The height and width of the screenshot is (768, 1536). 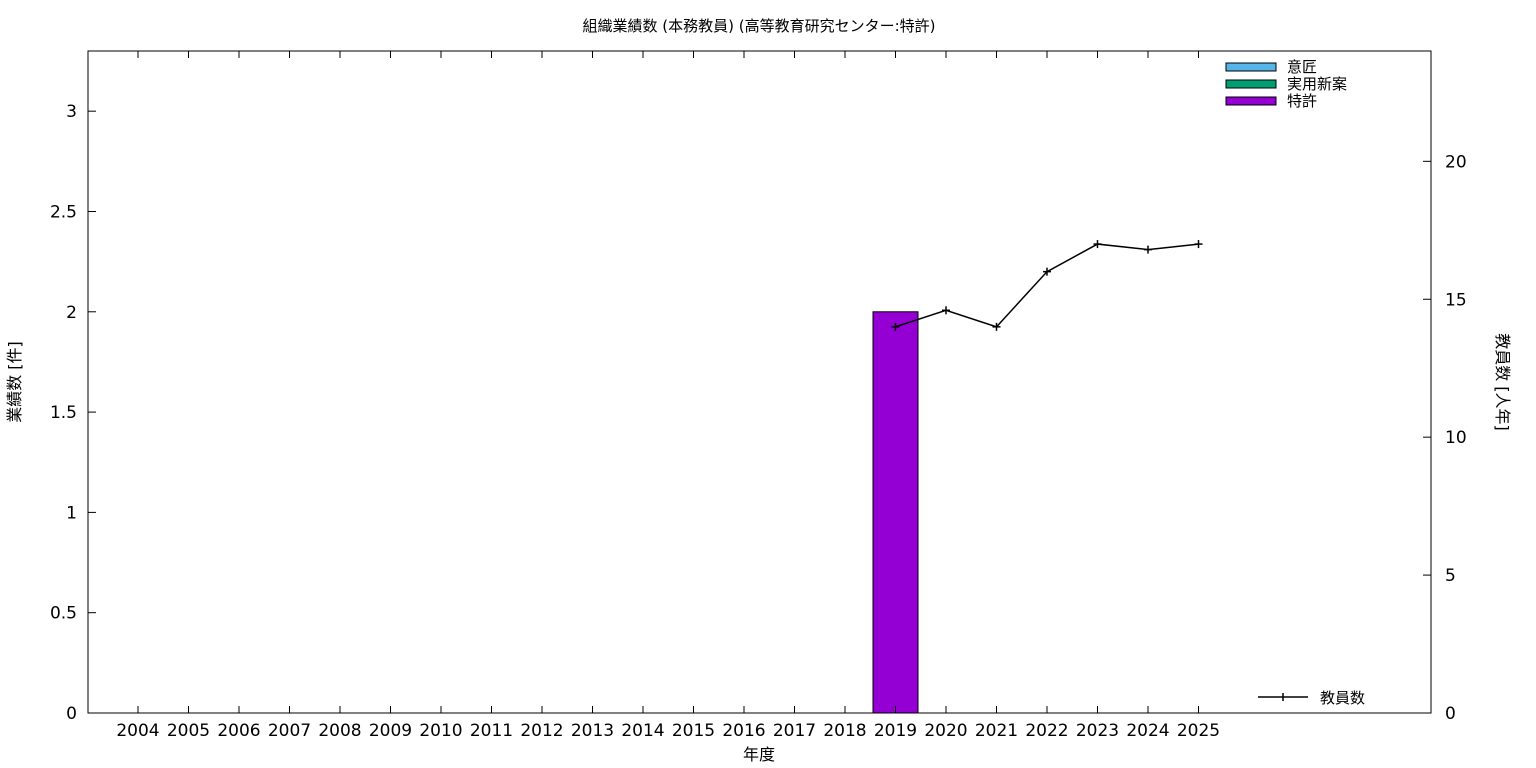 I want to click on y2-tick-label: 5, so click(x=1450, y=576).